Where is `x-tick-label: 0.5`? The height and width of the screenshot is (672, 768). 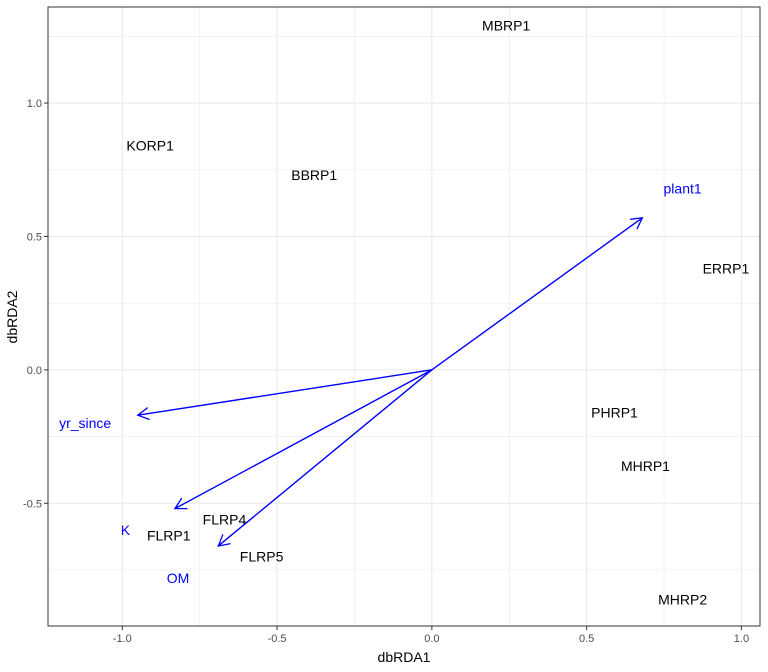
x-tick-label: 0.5 is located at coordinates (586, 639).